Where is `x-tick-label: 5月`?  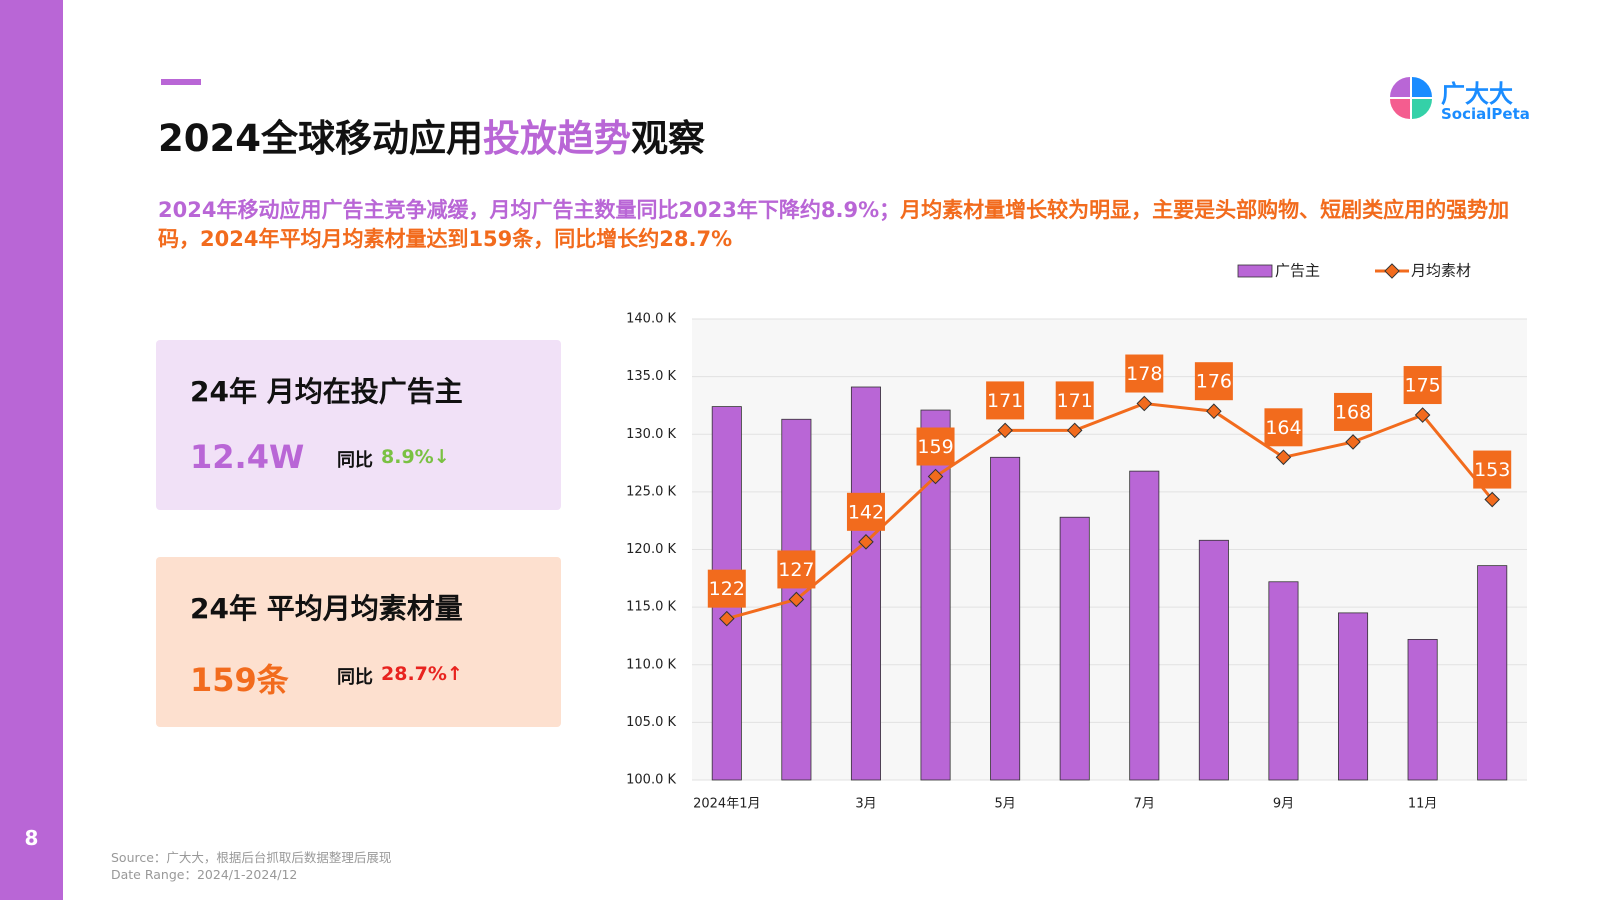
x-tick-label: 5月 is located at coordinates (1004, 804).